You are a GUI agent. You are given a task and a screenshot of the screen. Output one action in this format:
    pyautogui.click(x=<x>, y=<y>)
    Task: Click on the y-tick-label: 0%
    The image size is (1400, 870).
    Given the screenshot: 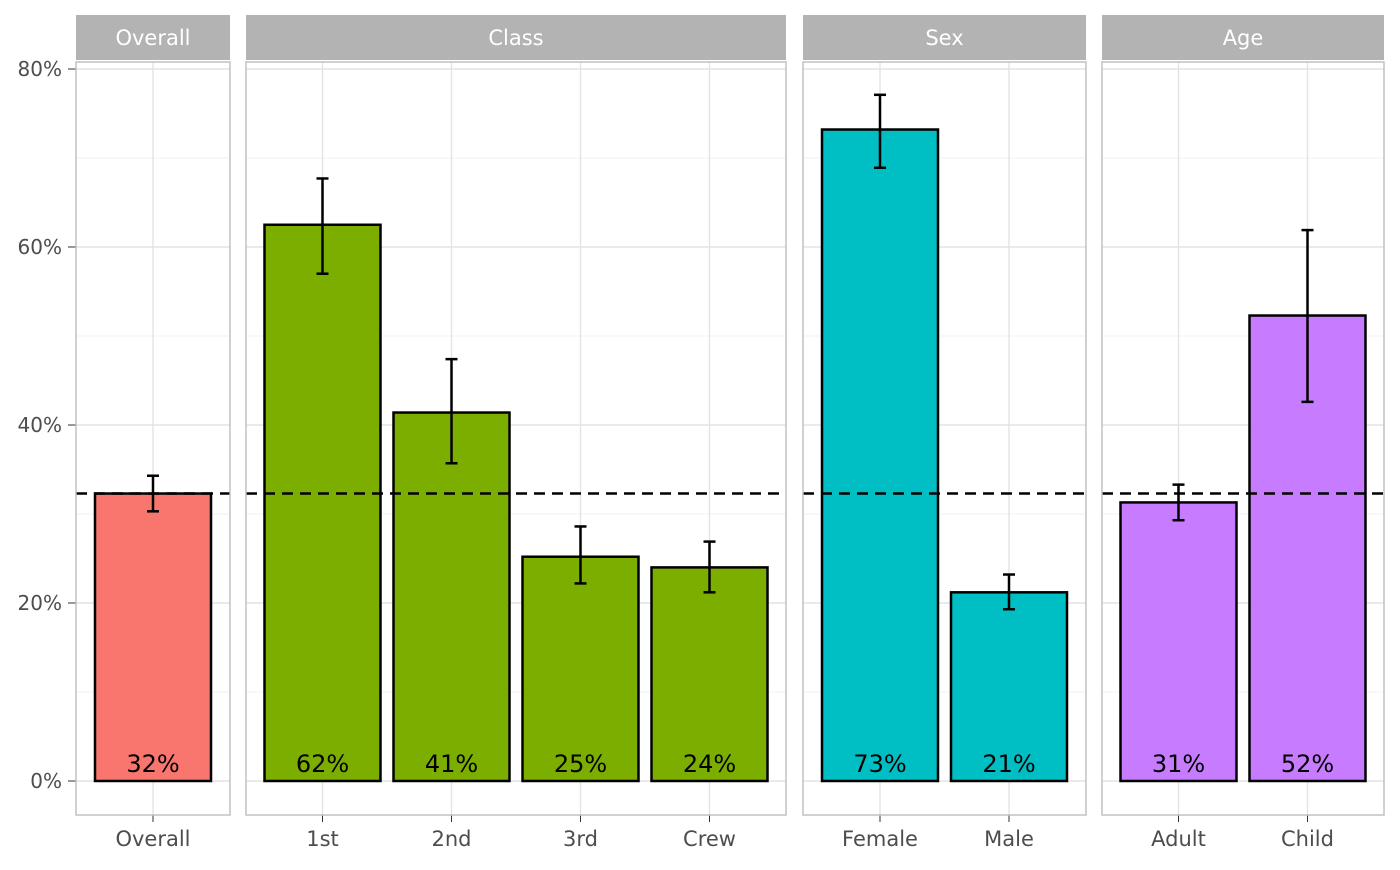 What is the action you would take?
    pyautogui.click(x=46, y=781)
    